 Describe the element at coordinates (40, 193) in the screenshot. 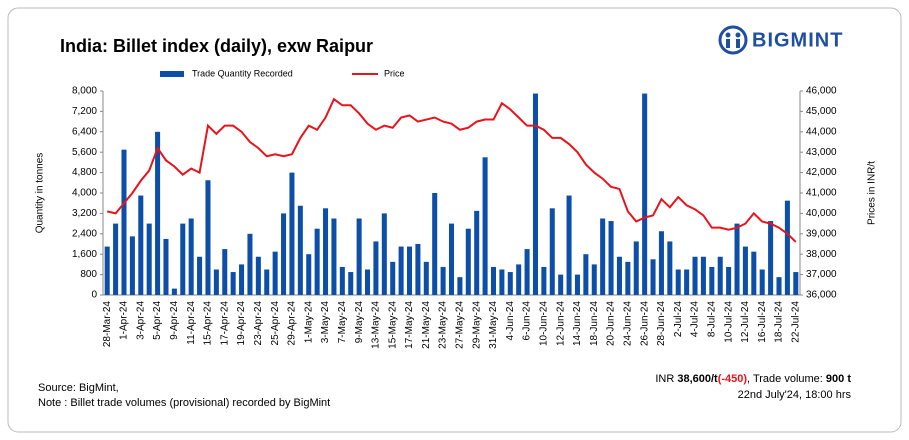

I see `y-axis-title: Quantity in tonnes` at that location.